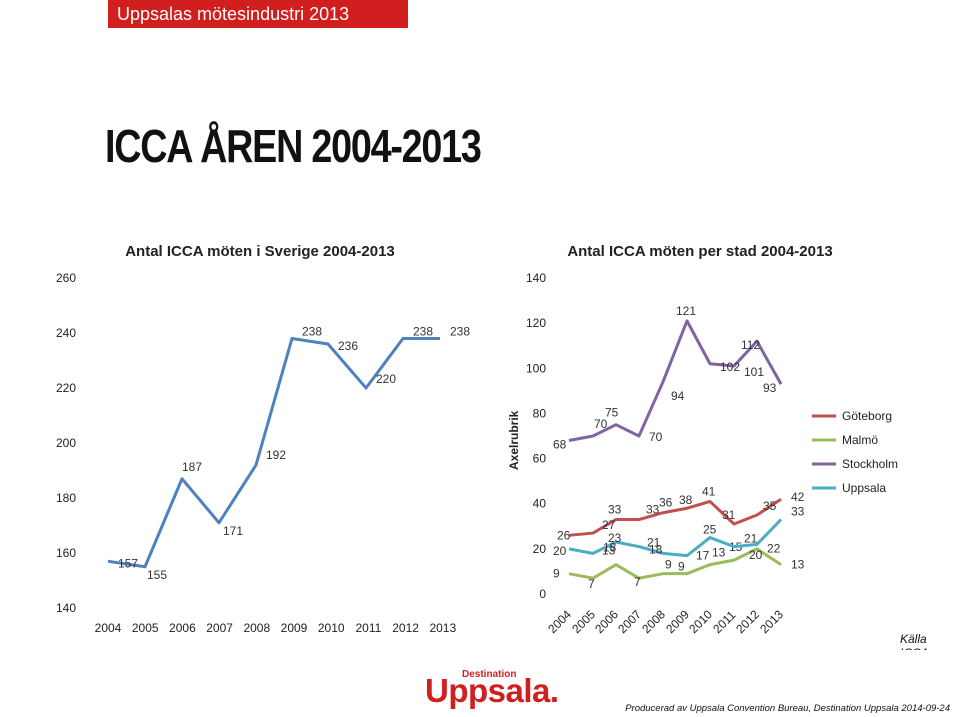  What do you see at coordinates (730, 367) in the screenshot?
I see `chart2-data-label: 102` at bounding box center [730, 367].